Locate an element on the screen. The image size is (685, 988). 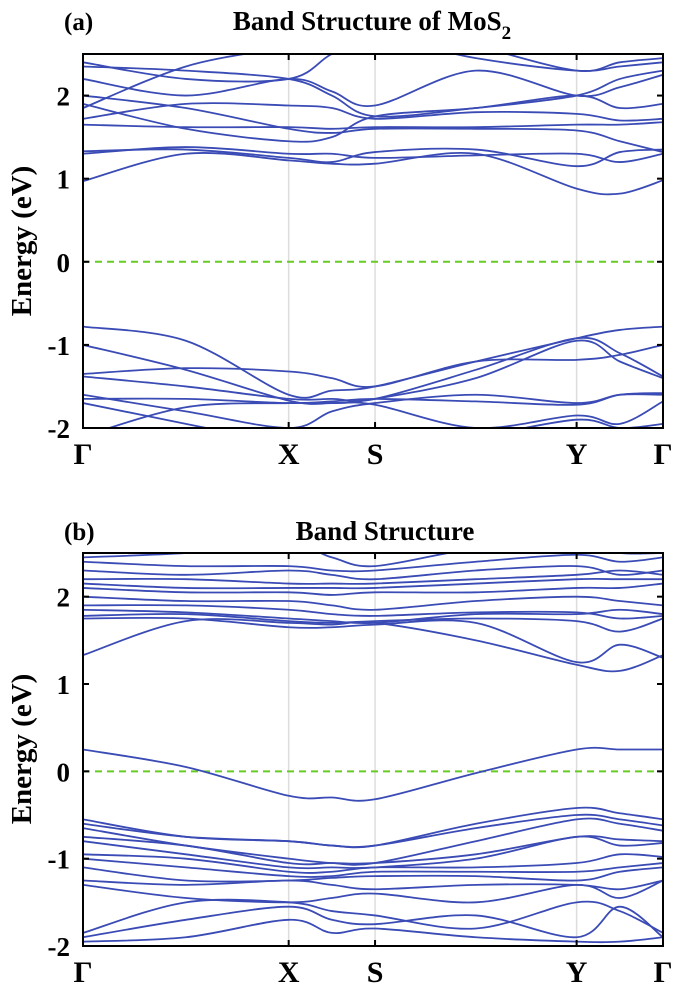
chart-title: Band Structure is located at coordinates (385, 531).